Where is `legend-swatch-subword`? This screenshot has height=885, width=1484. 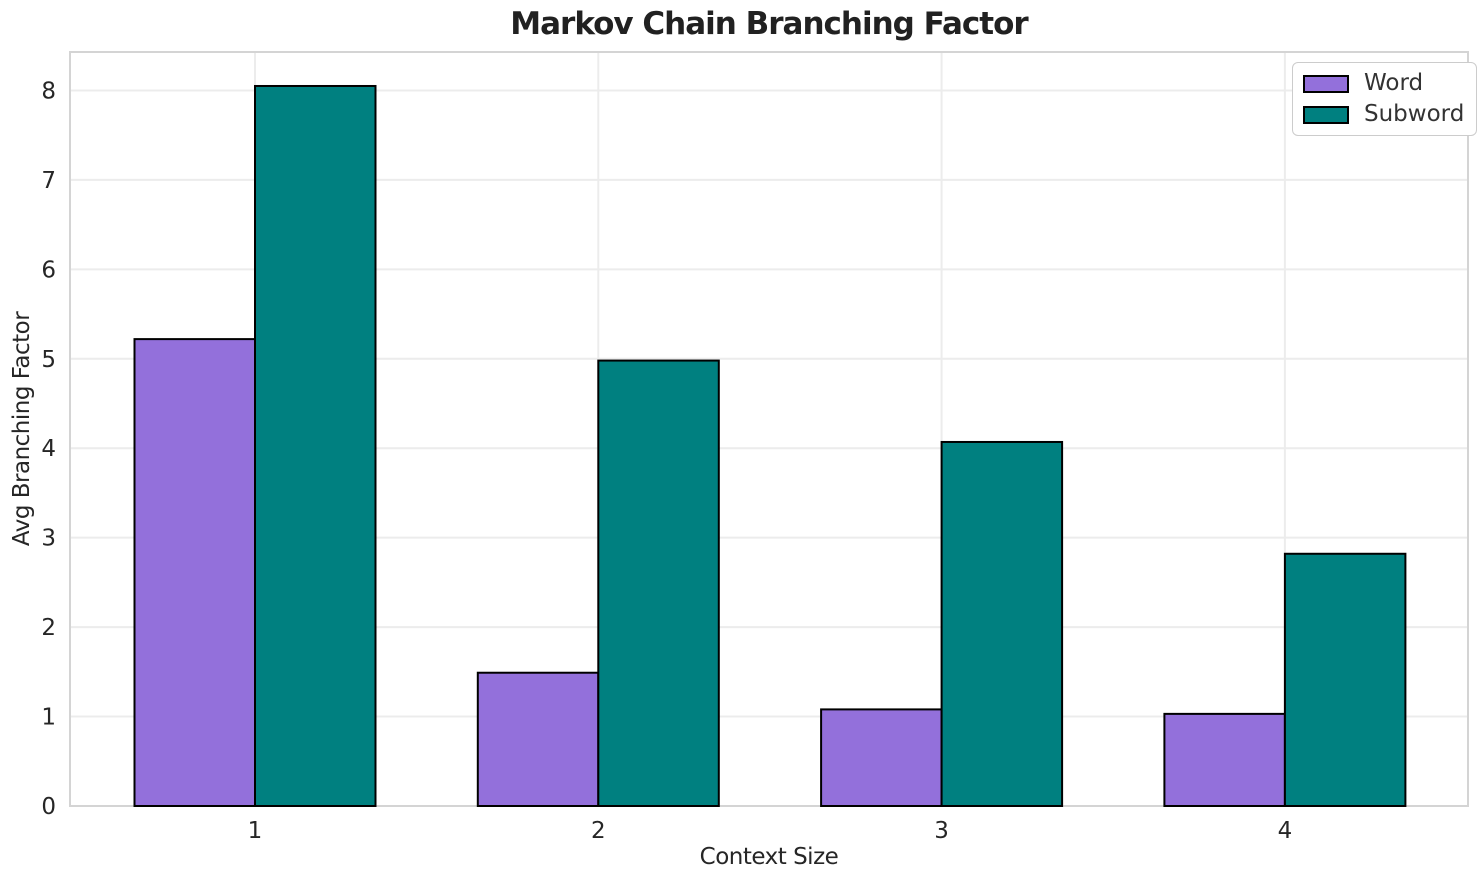 legend-swatch-subword is located at coordinates (1326, 114).